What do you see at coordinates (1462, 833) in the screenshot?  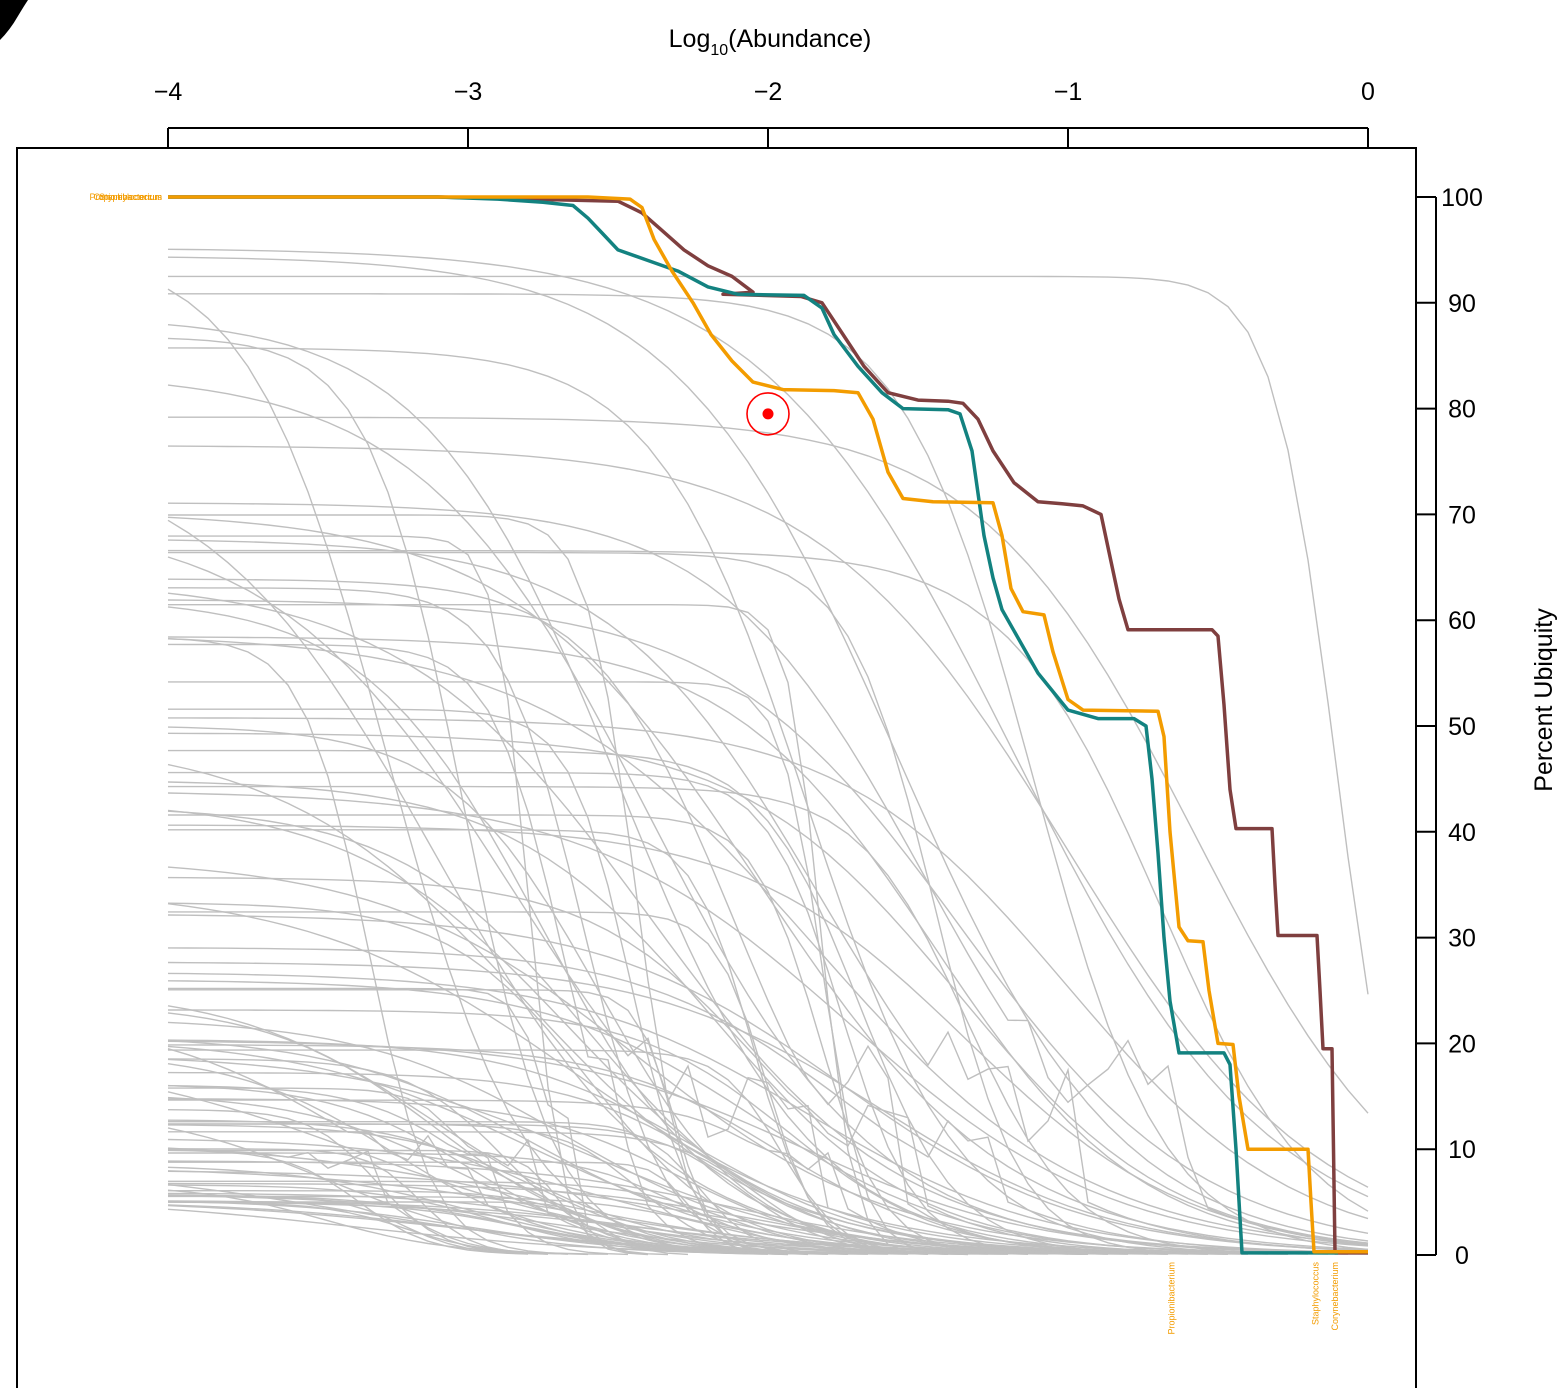 I see `y-tick-label: 40` at bounding box center [1462, 833].